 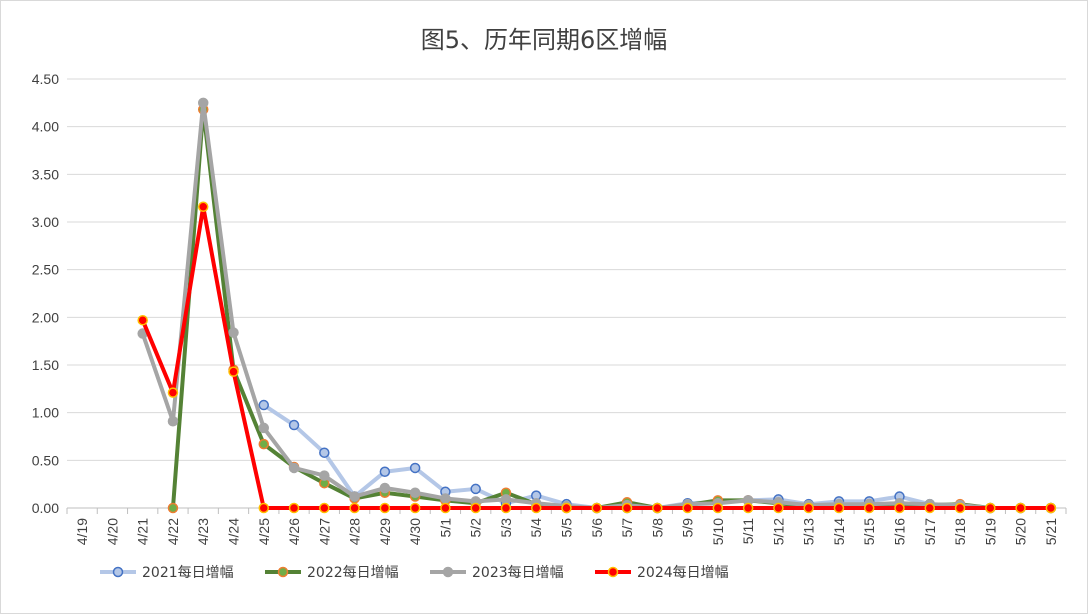 What do you see at coordinates (45, 460) in the screenshot?
I see `y-tick-label: 0.50` at bounding box center [45, 460].